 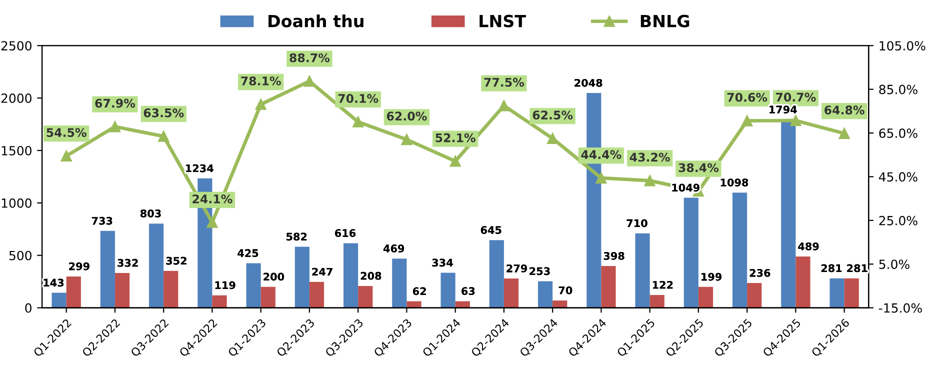 I want to click on data-label: 70.7%, so click(x=796, y=97).